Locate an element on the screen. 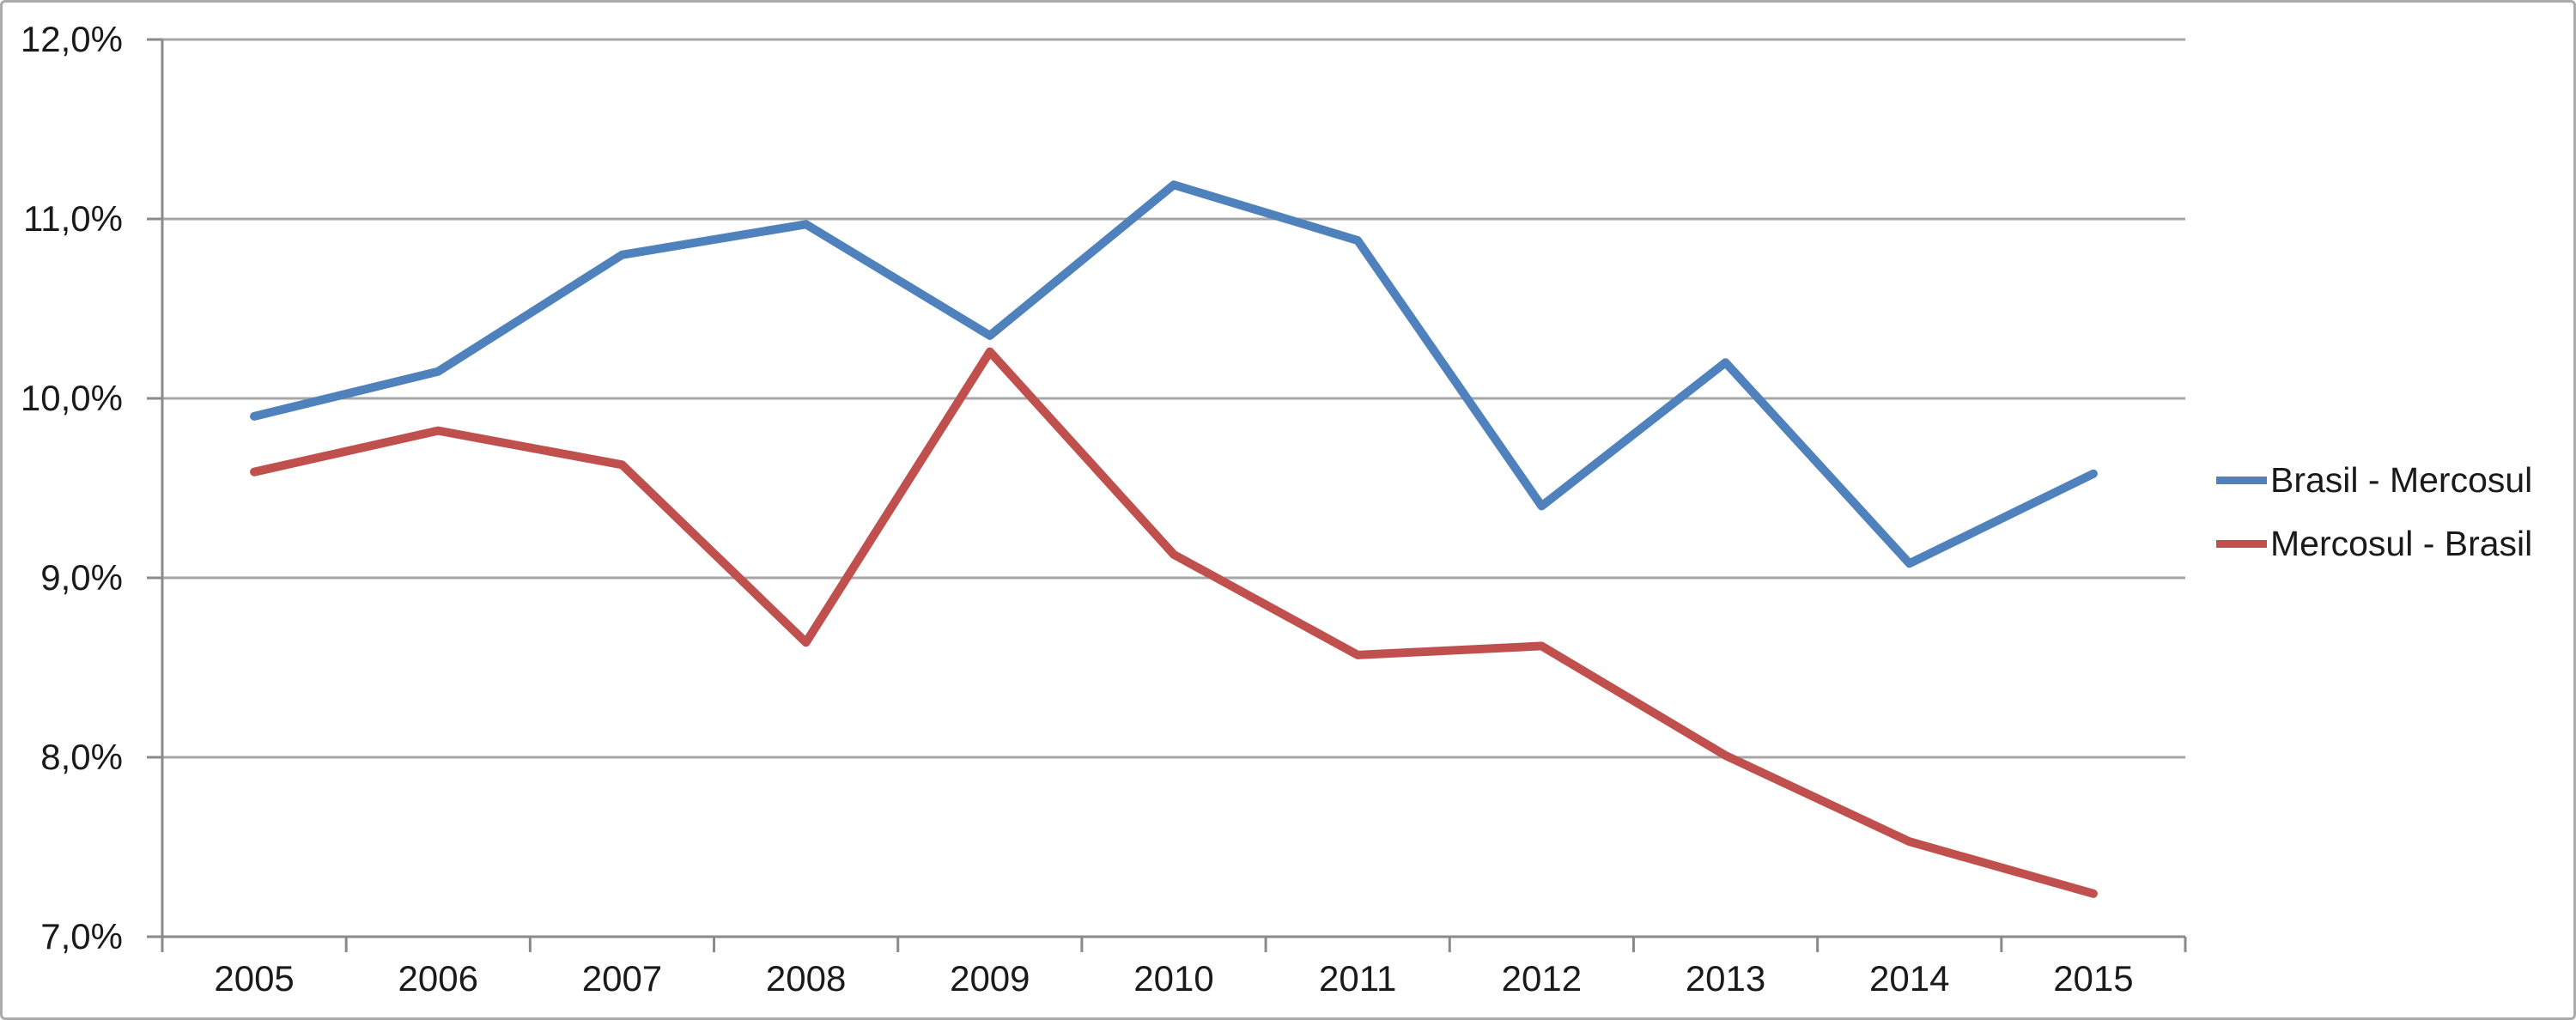 The height and width of the screenshot is (1020, 2576). x-tick-label: 2005 is located at coordinates (254, 978).